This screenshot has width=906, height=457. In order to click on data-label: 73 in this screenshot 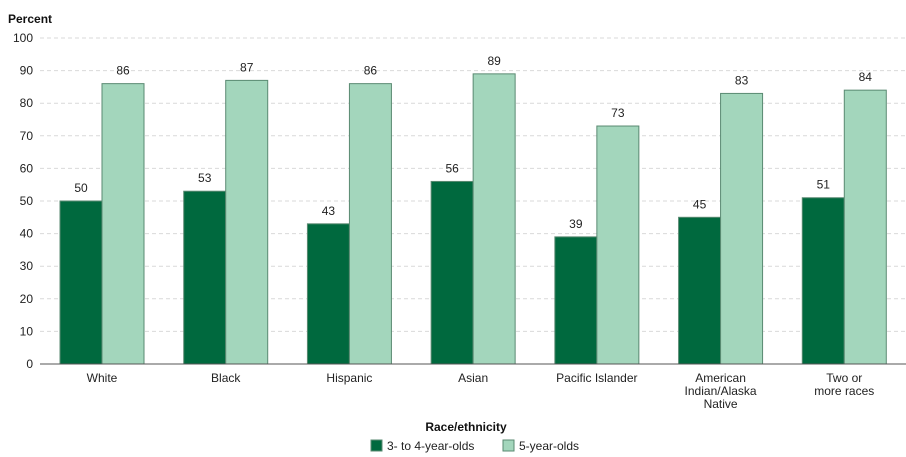, I will do `click(618, 113)`.